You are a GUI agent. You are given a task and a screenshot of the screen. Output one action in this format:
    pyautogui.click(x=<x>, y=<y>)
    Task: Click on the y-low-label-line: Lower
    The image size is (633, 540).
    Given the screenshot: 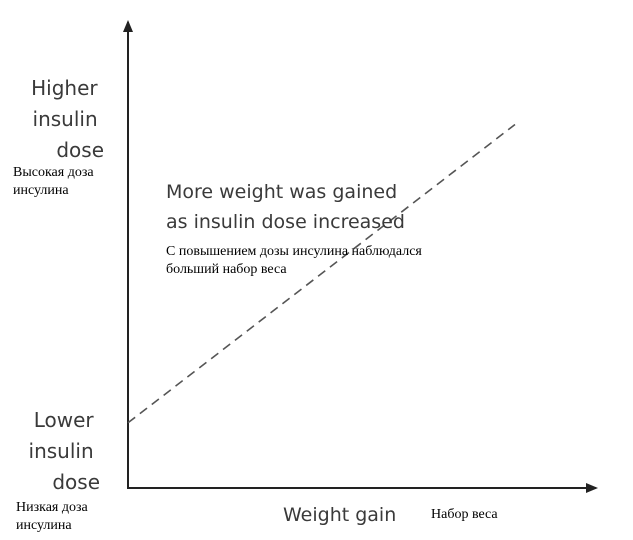 What is the action you would take?
    pyautogui.click(x=64, y=420)
    